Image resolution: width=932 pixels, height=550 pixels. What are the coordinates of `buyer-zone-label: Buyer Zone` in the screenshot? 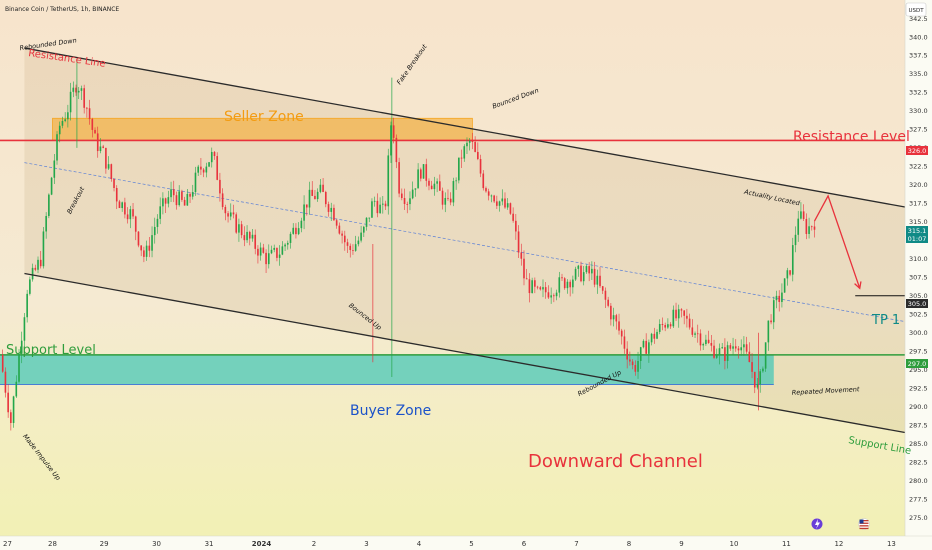 It's located at (390, 411).